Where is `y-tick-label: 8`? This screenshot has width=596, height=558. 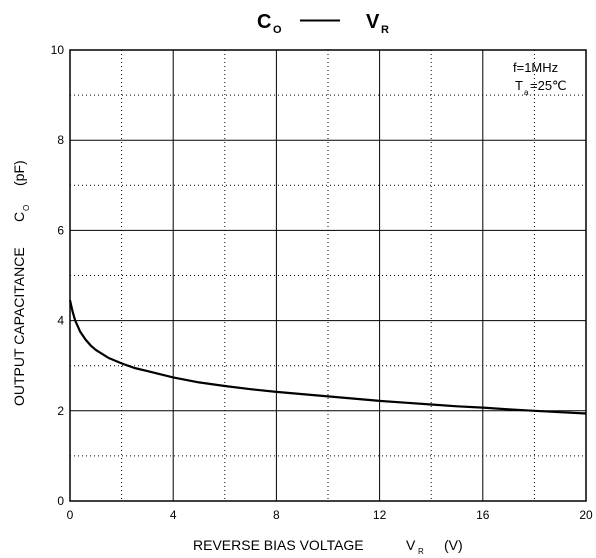 y-tick-label: 8 is located at coordinates (60, 140).